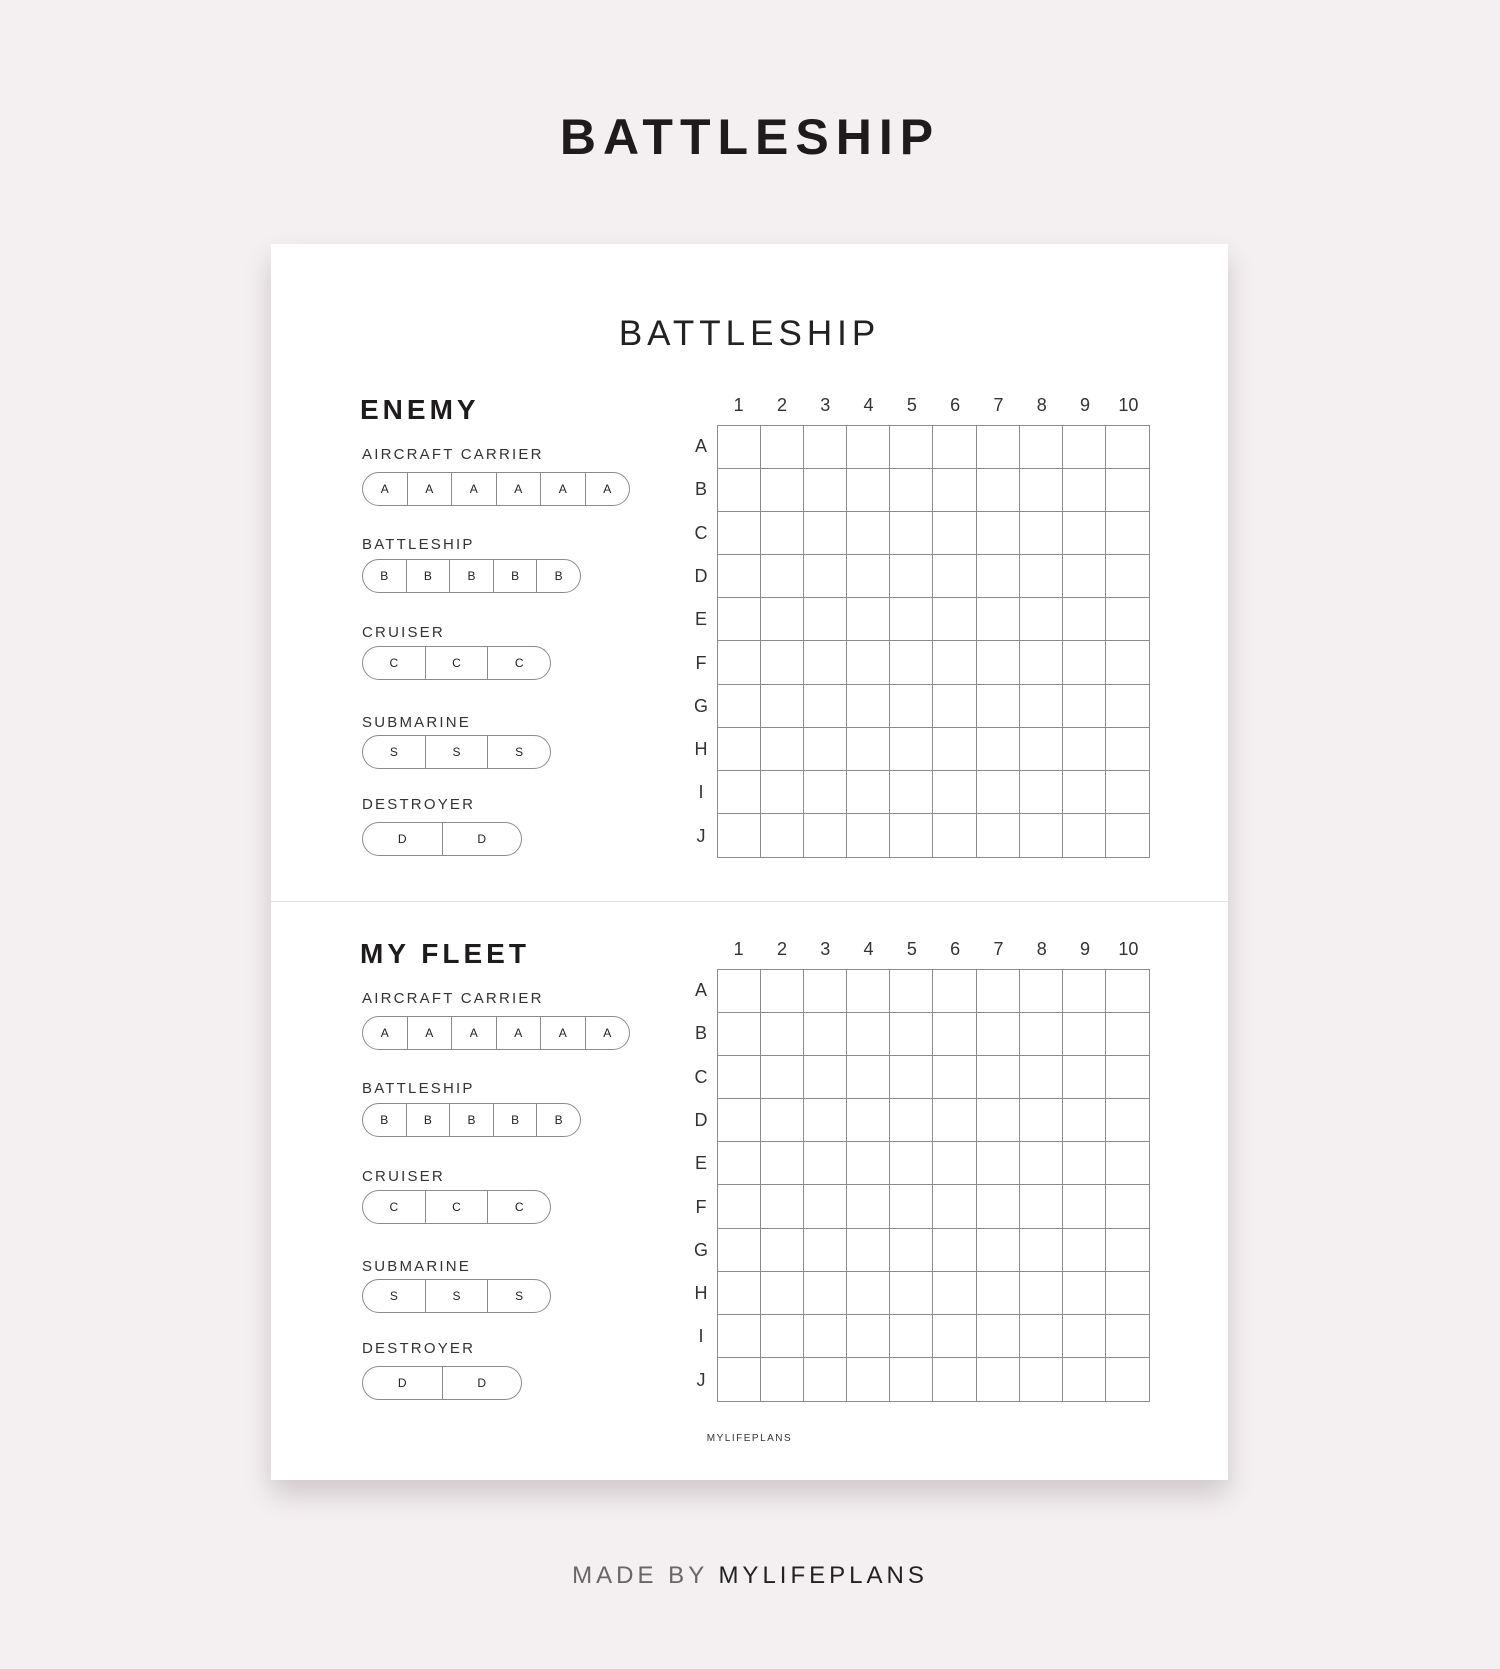 The image size is (1500, 1669). I want to click on ship-hit-cell: D, so click(402, 1383).